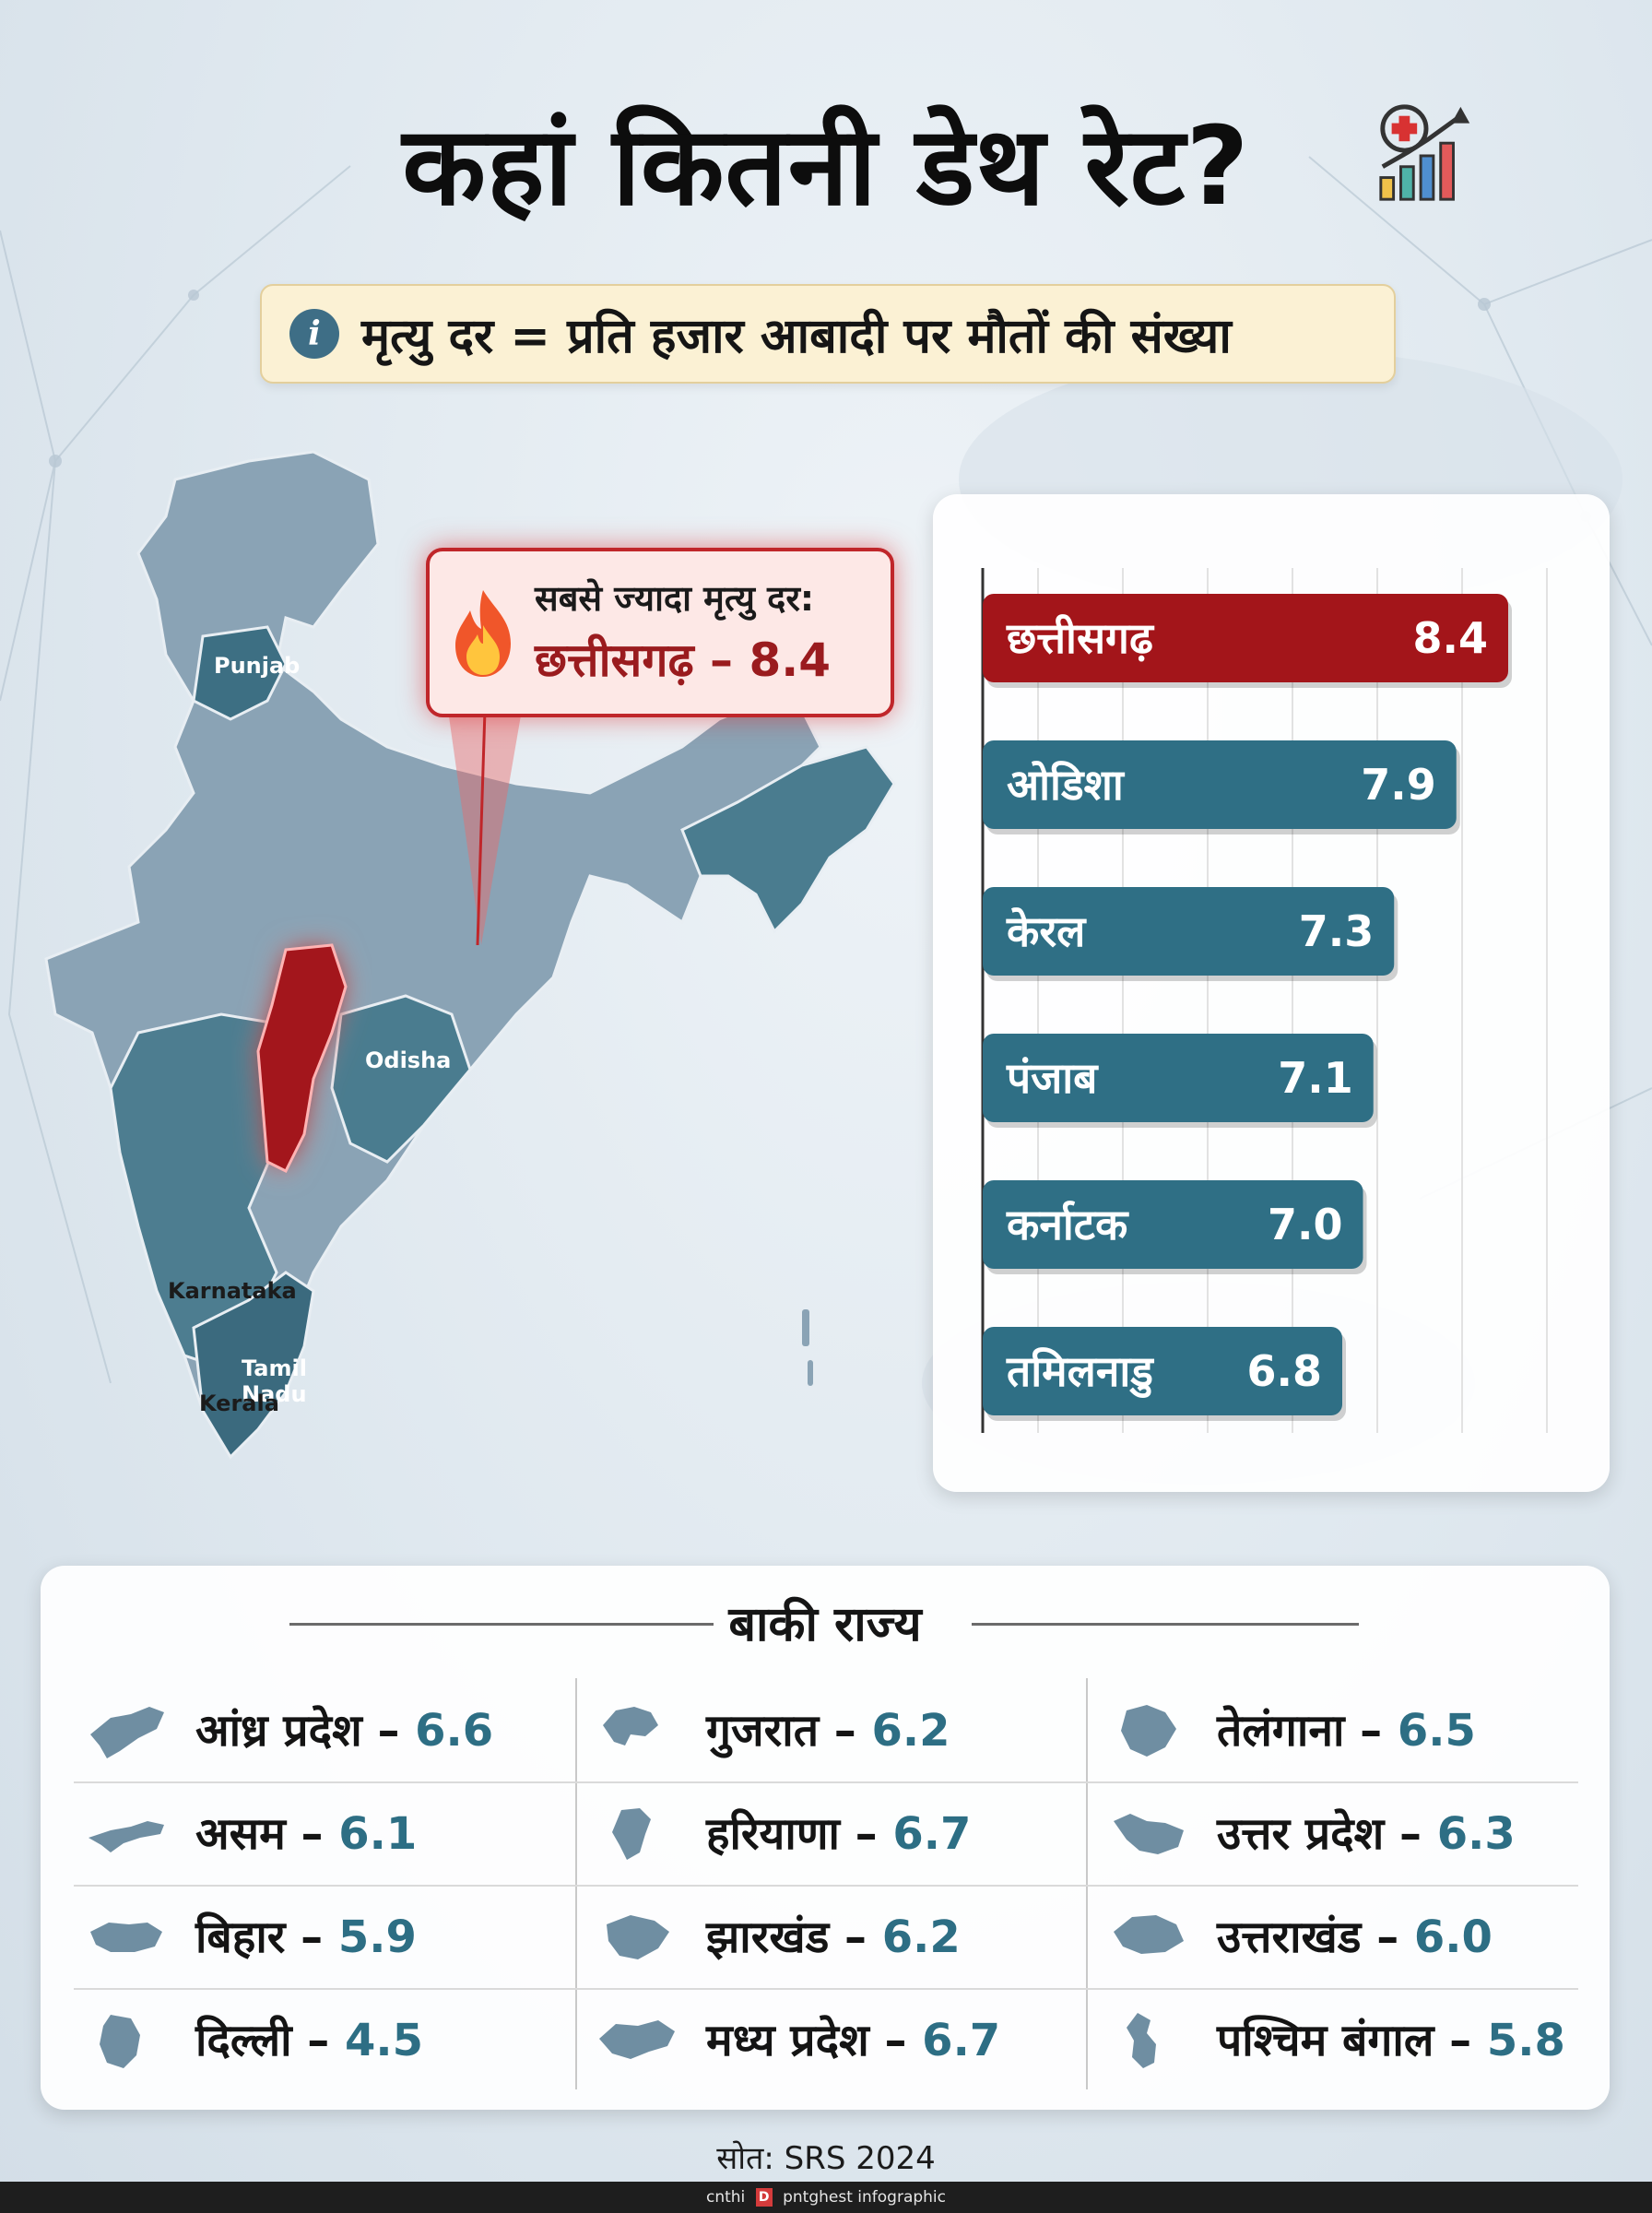 This screenshot has width=1652, height=2213. What do you see at coordinates (826, 2158) in the screenshot?
I see `source-note: सोत: SRS 2024` at bounding box center [826, 2158].